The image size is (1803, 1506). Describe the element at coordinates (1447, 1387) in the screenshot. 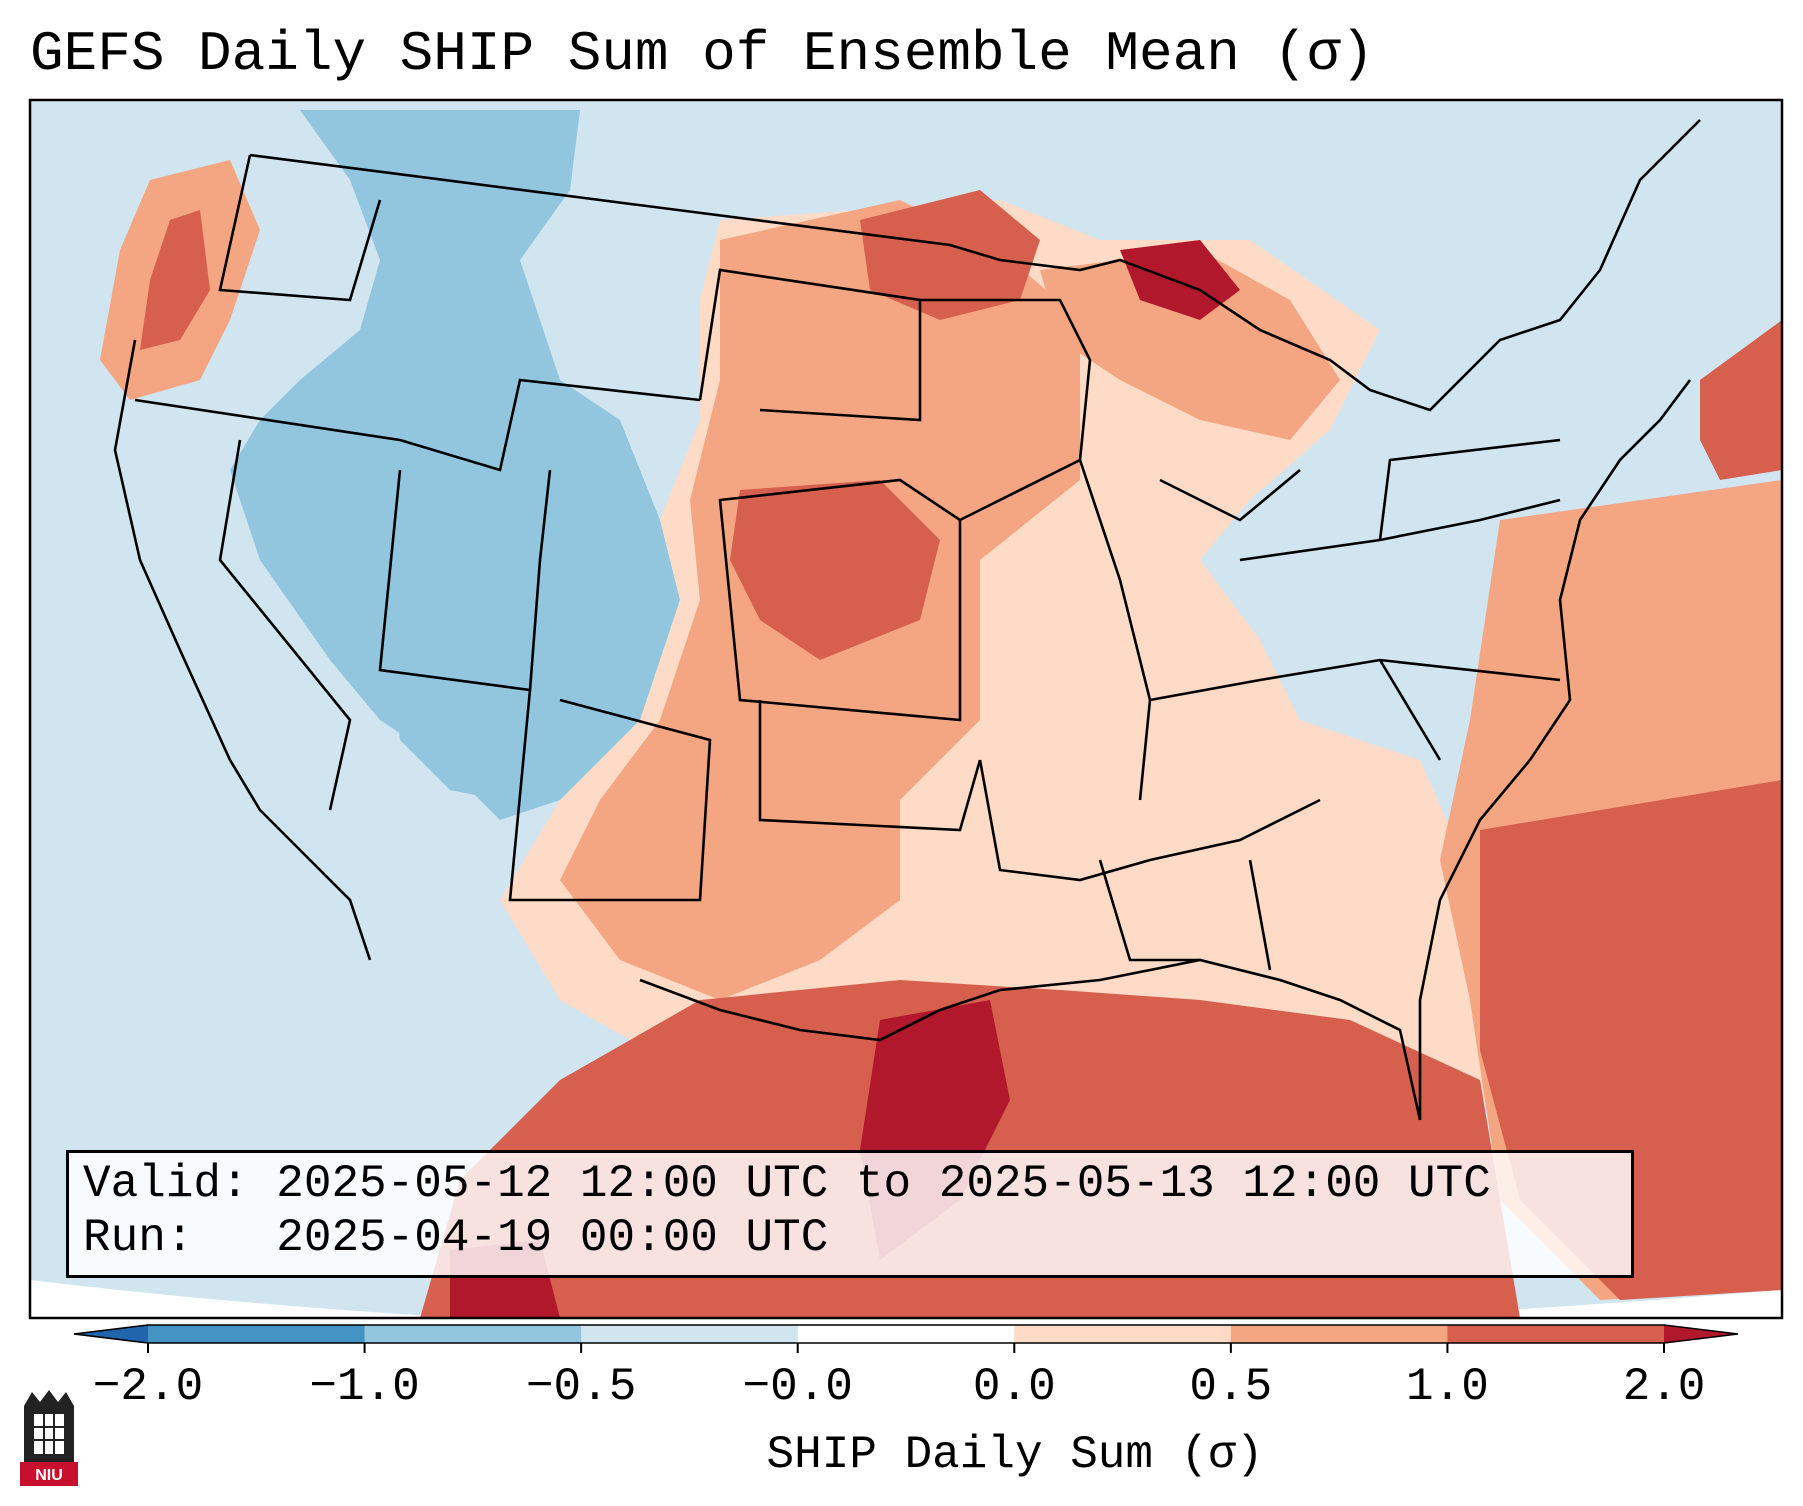

I see `colorbar-tick-label: 1.0` at that location.